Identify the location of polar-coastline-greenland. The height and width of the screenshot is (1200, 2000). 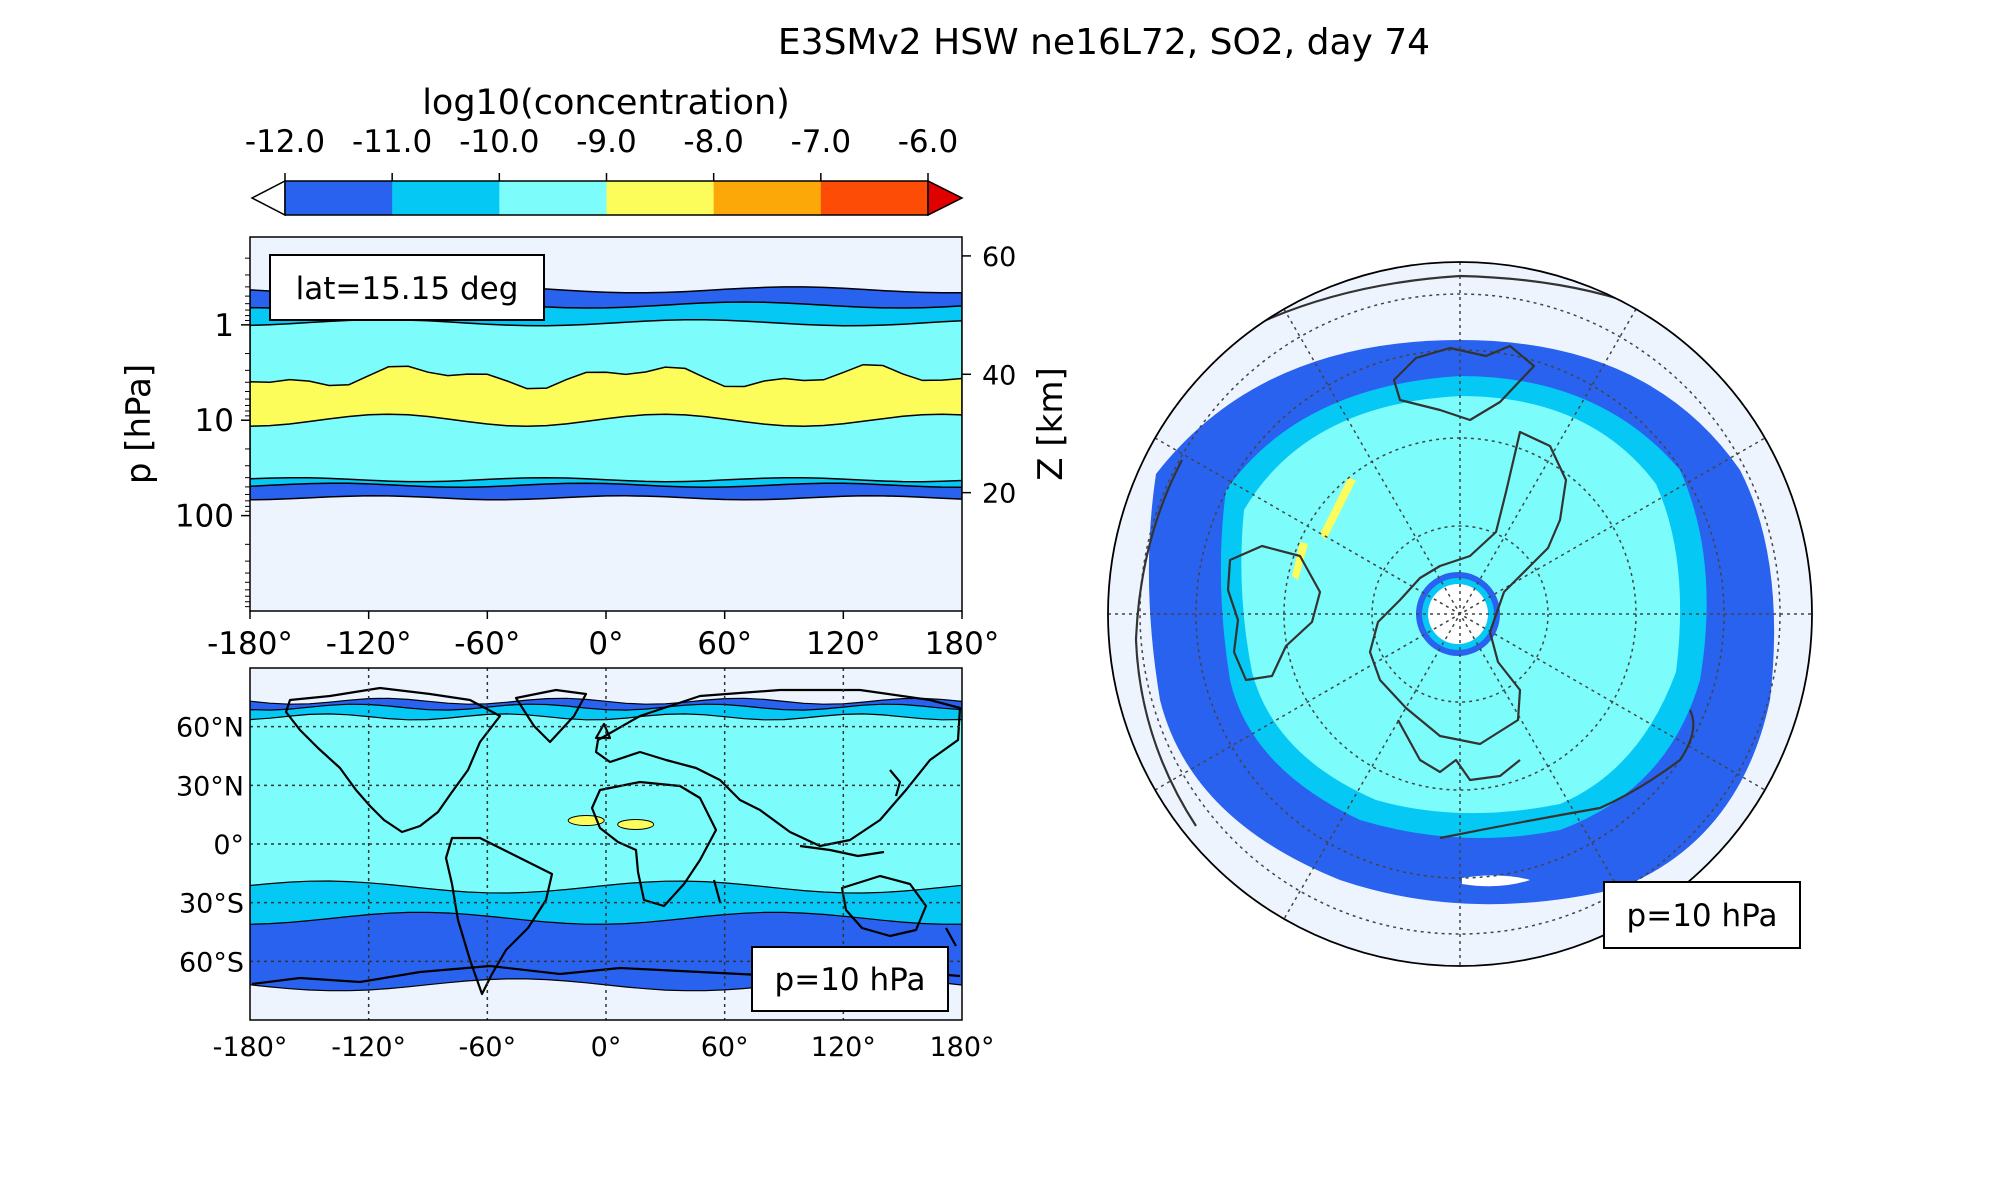
(1464, 383).